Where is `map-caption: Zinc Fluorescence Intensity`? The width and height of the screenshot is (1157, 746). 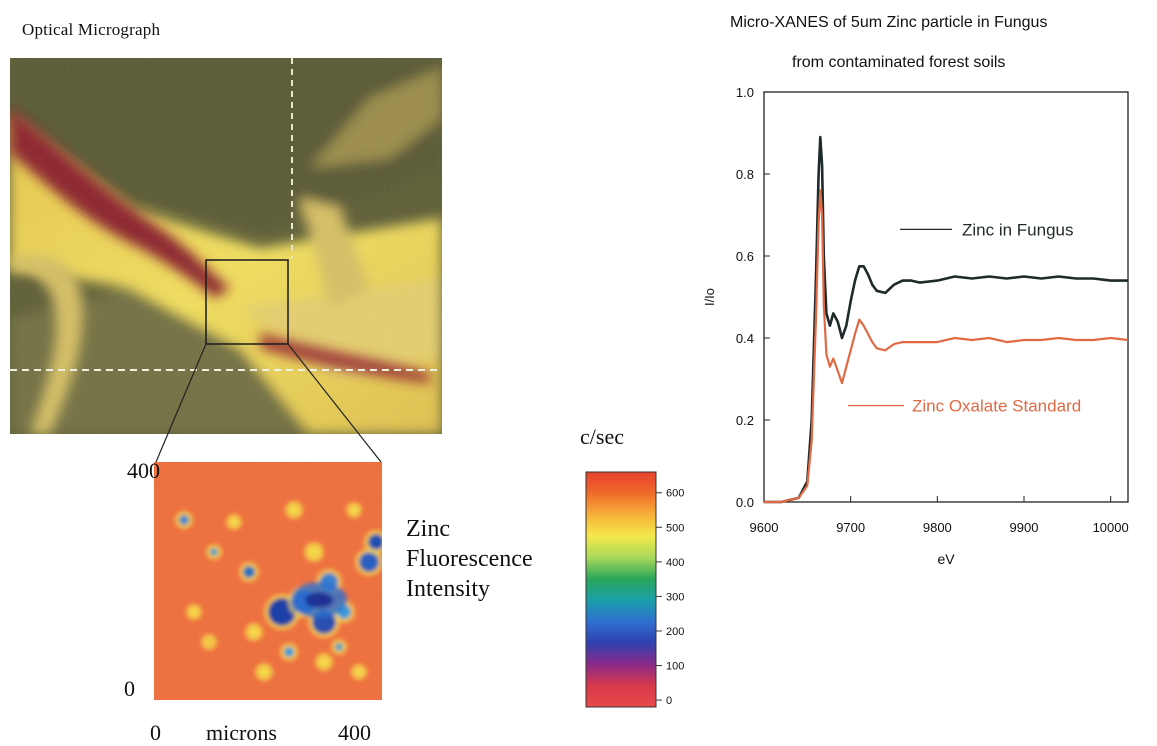 map-caption: Zinc Fluorescence Intensity is located at coordinates (469, 559).